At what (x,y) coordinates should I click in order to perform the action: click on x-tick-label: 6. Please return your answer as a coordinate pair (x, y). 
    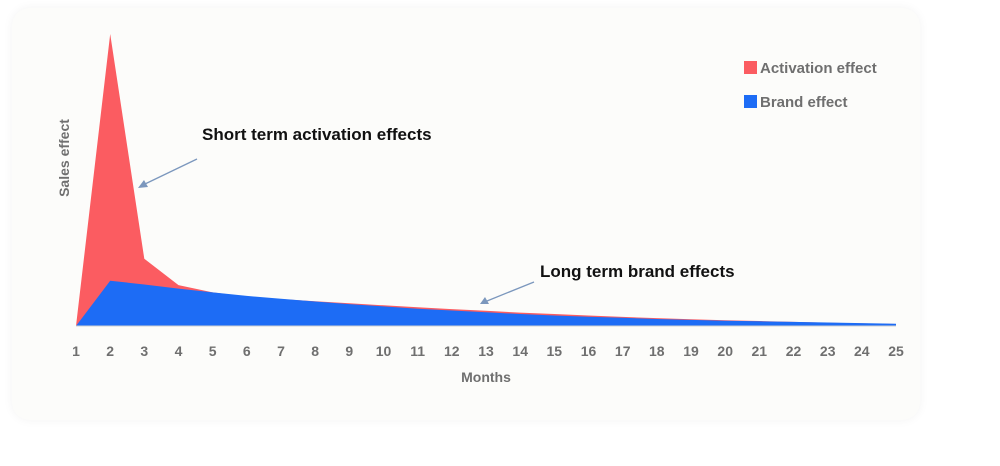
    Looking at the image, I should click on (247, 351).